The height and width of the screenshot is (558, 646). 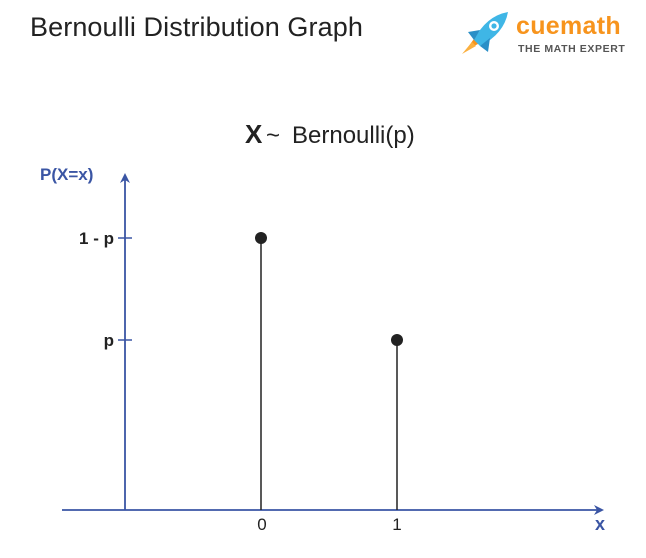 I want to click on x-tick-label: 0, so click(x=261, y=524).